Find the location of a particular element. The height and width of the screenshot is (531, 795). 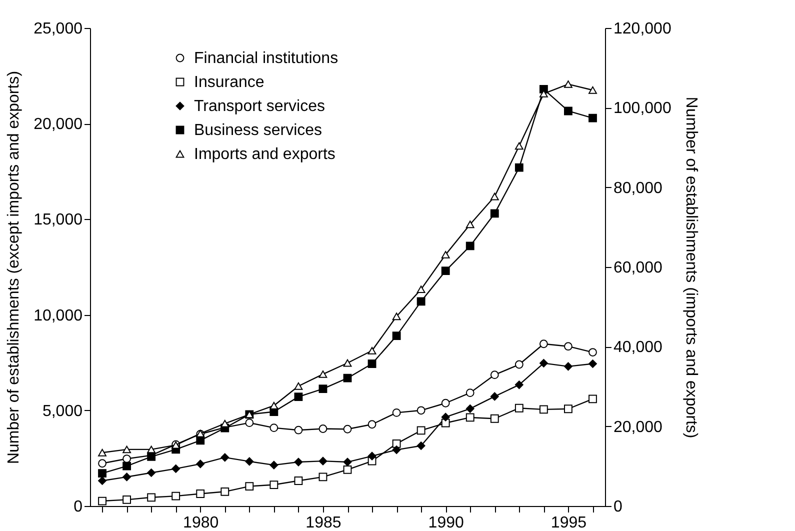

y2-tick-label: 0 is located at coordinates (618, 507).